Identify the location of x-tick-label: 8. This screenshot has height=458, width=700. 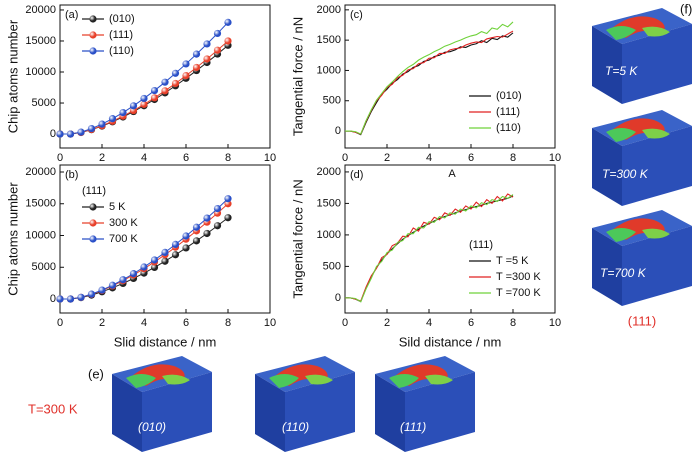
(228, 323).